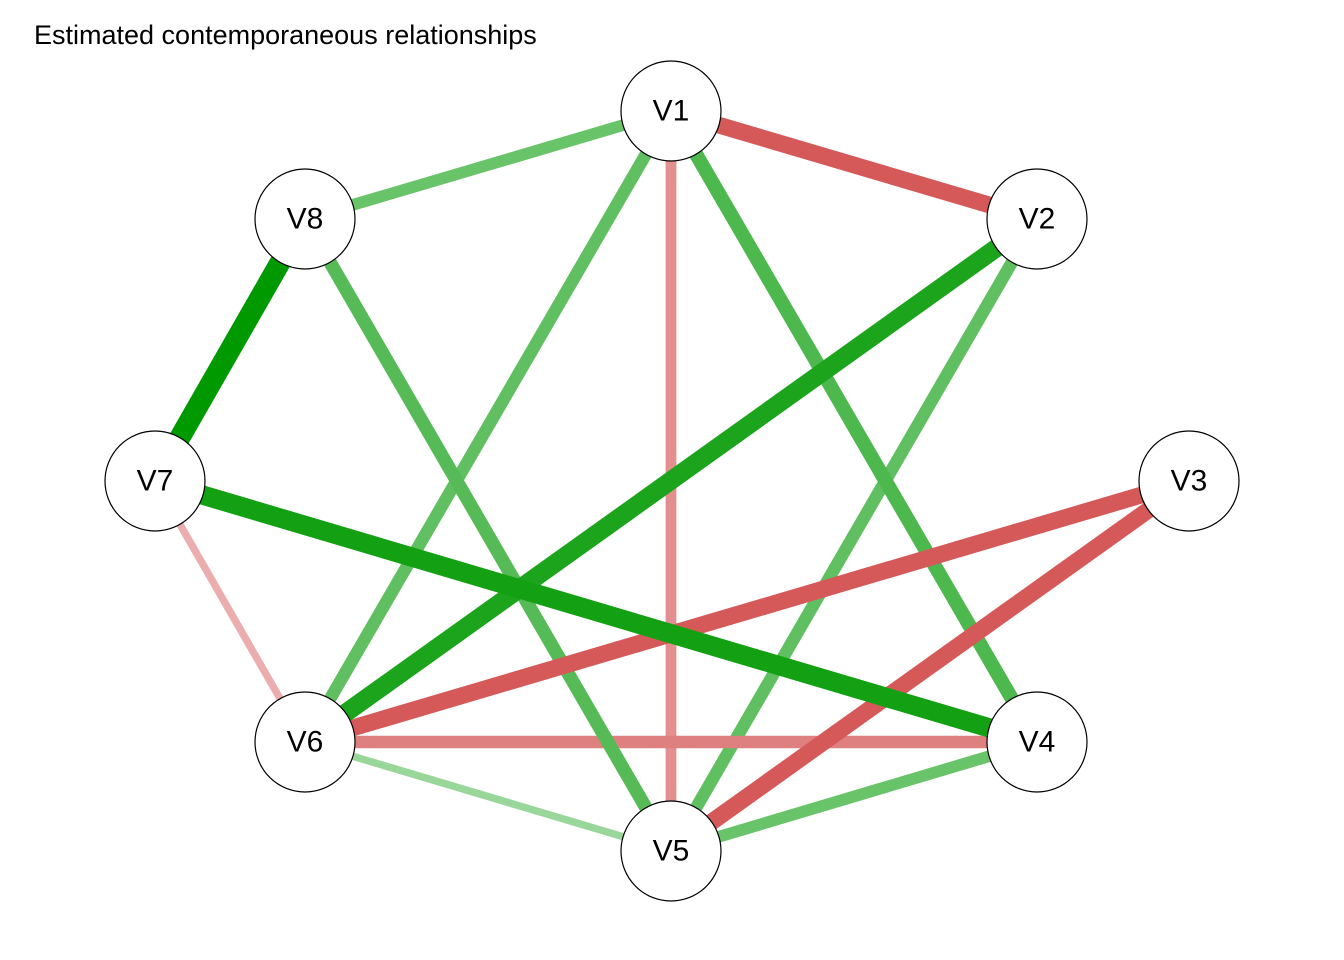 This screenshot has width=1344, height=960. I want to click on edge-v5-v4, so click(854, 796).